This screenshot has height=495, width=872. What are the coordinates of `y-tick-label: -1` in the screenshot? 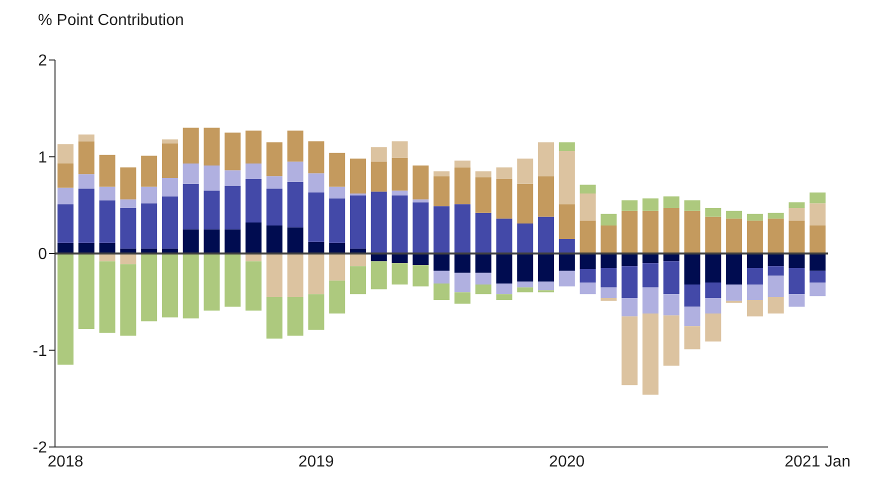 It's located at (40, 351).